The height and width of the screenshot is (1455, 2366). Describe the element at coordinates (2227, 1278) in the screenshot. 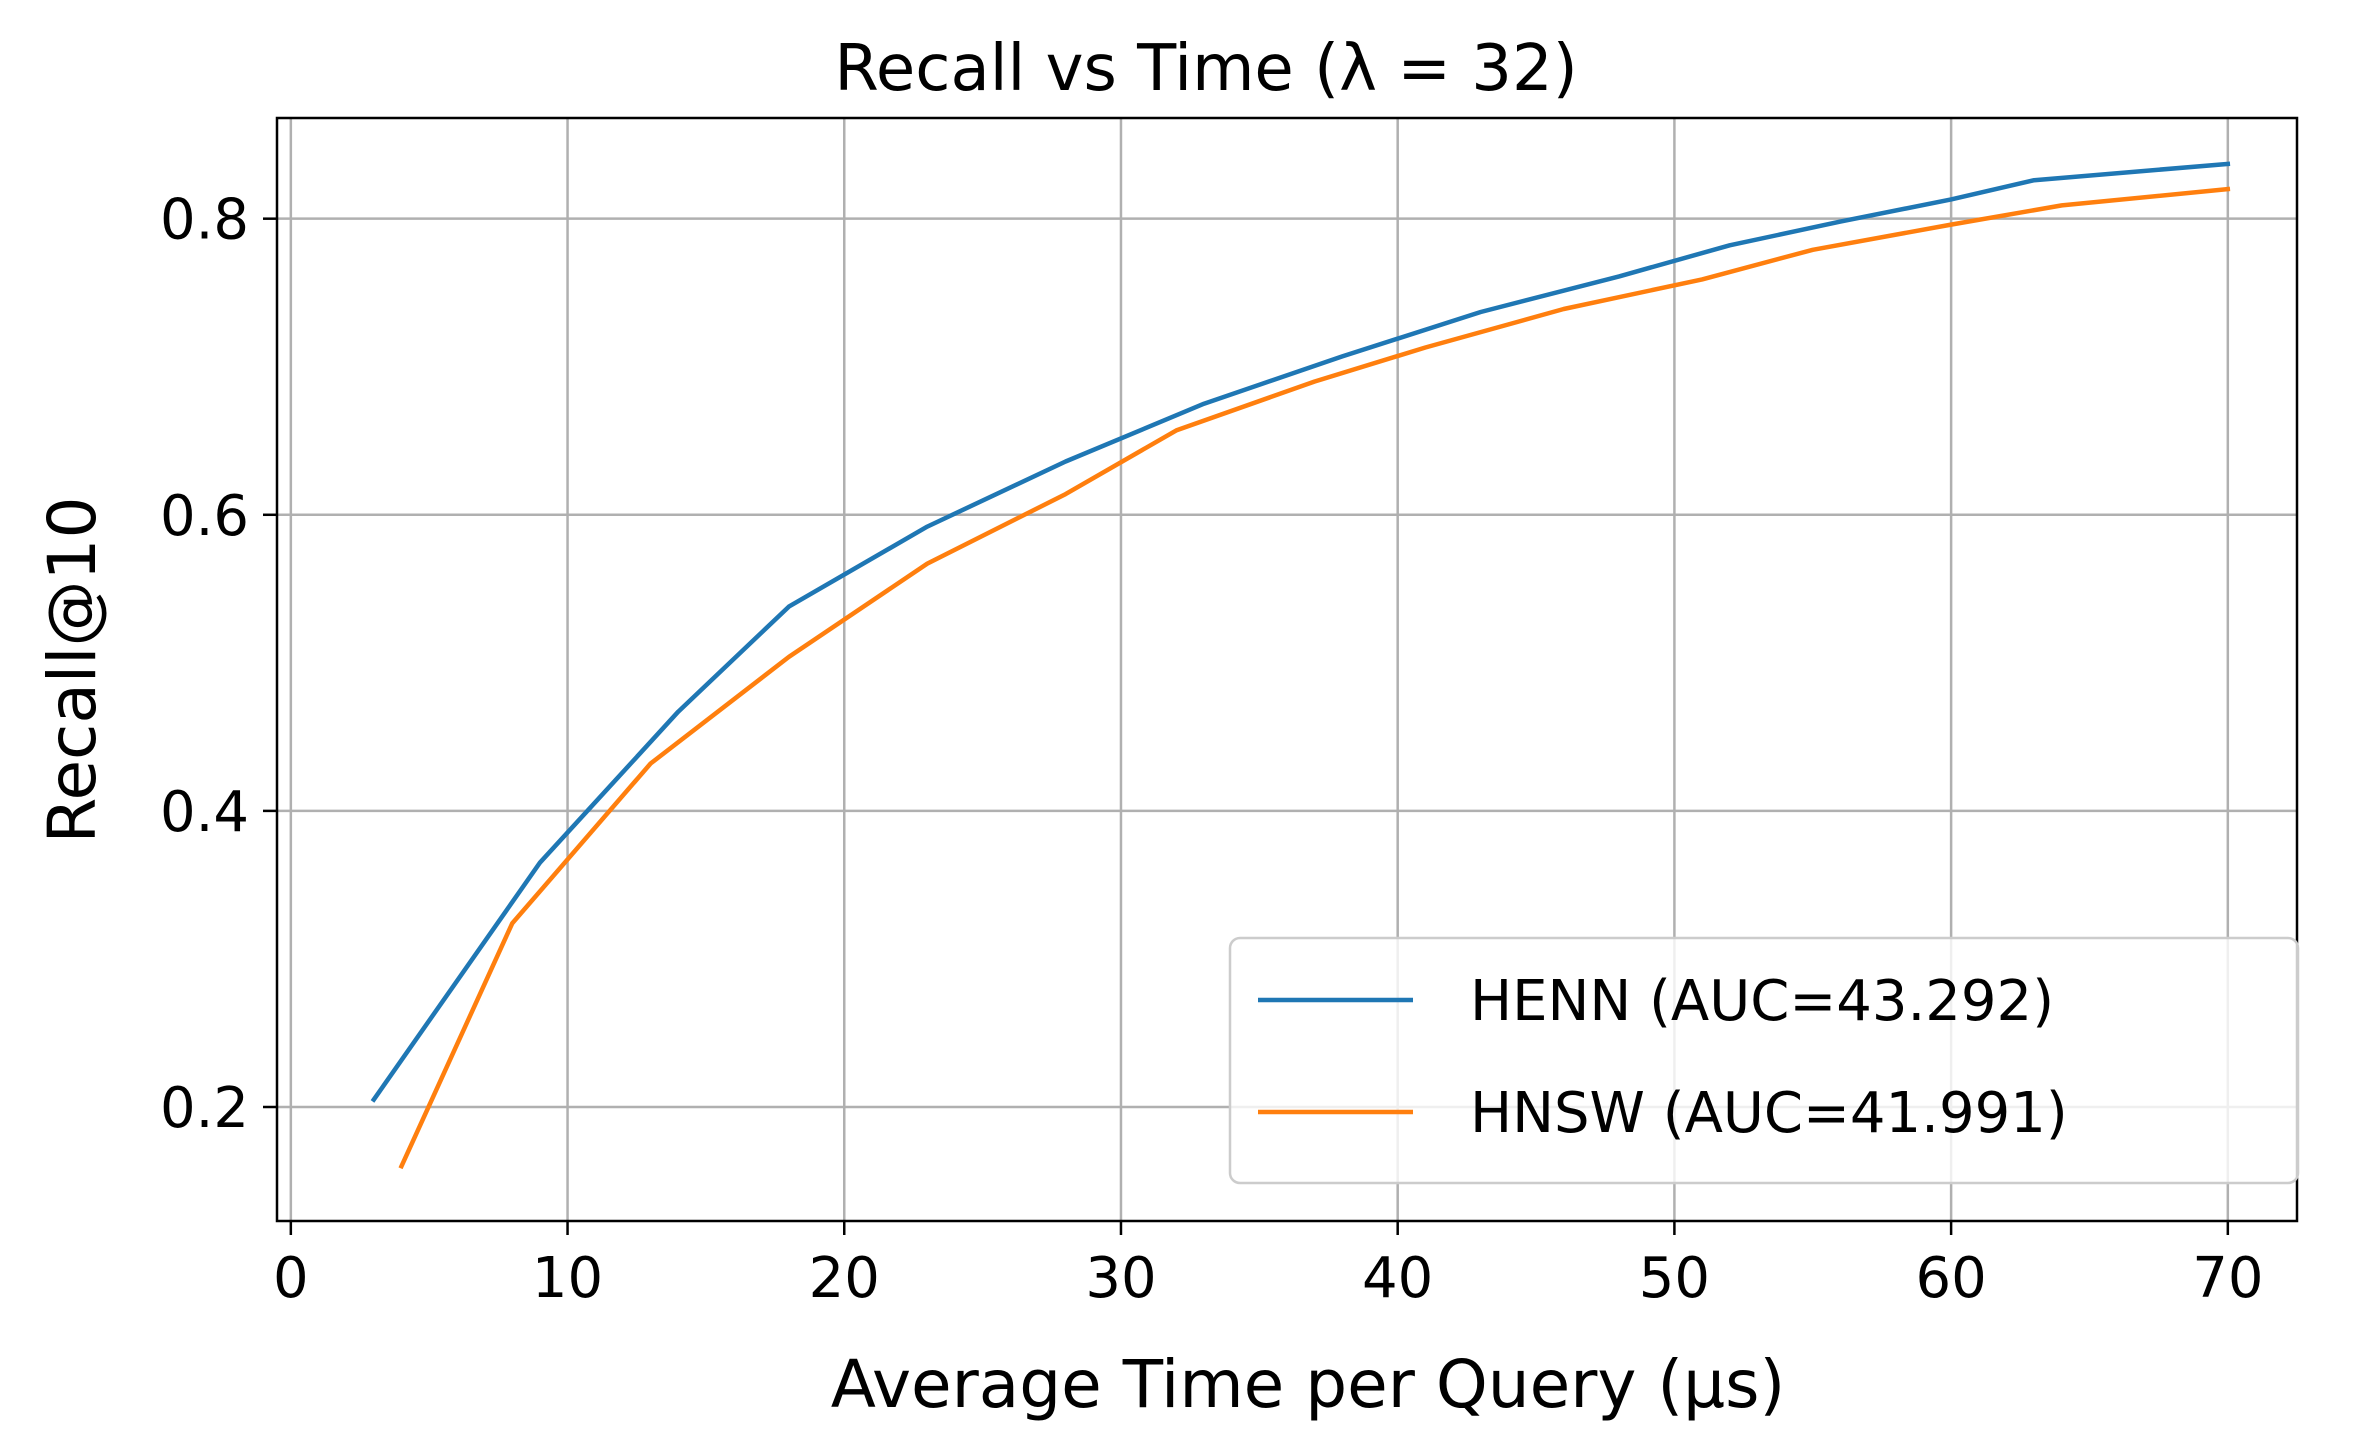

I see `x-tick-label: 70` at that location.